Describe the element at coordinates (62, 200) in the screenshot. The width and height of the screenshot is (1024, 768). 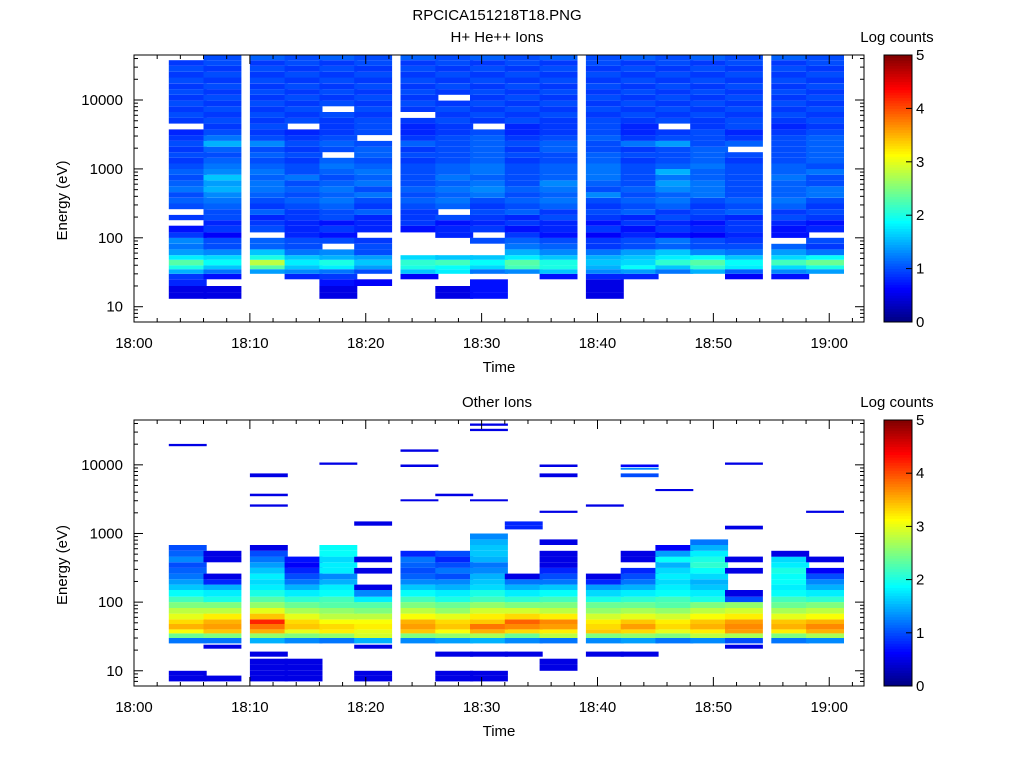
I see `y-axis-label: Energy (eV)` at that location.